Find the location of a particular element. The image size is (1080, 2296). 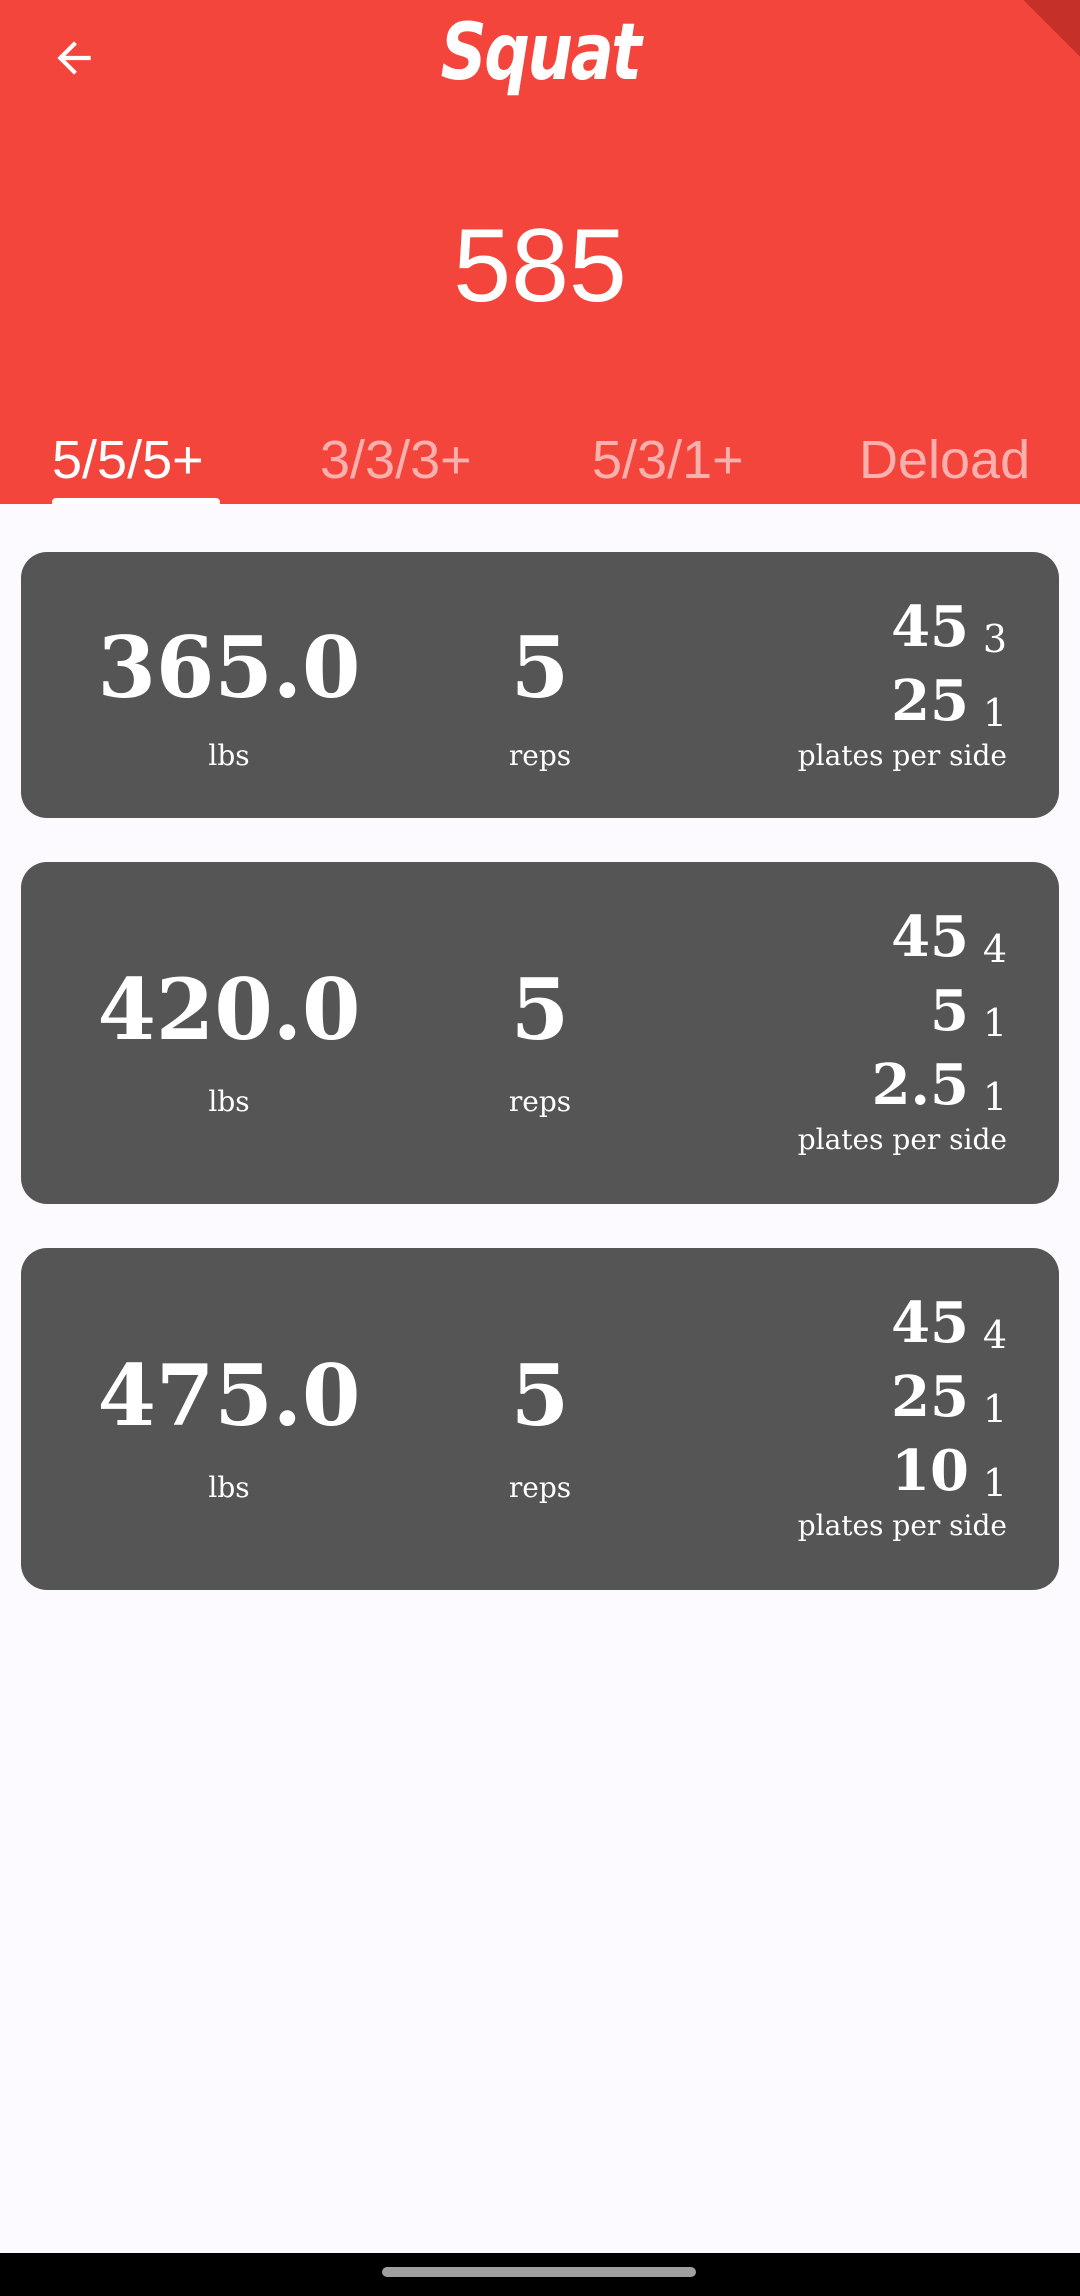

plate-weight: 2.5 is located at coordinates (920, 1085).